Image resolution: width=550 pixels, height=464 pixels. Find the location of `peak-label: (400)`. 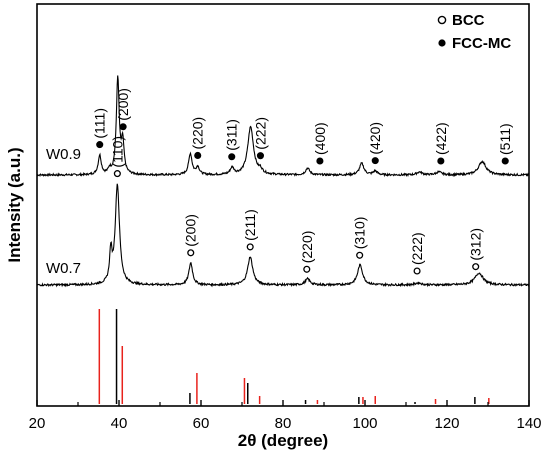

peak-label: (400) is located at coordinates (320, 138).